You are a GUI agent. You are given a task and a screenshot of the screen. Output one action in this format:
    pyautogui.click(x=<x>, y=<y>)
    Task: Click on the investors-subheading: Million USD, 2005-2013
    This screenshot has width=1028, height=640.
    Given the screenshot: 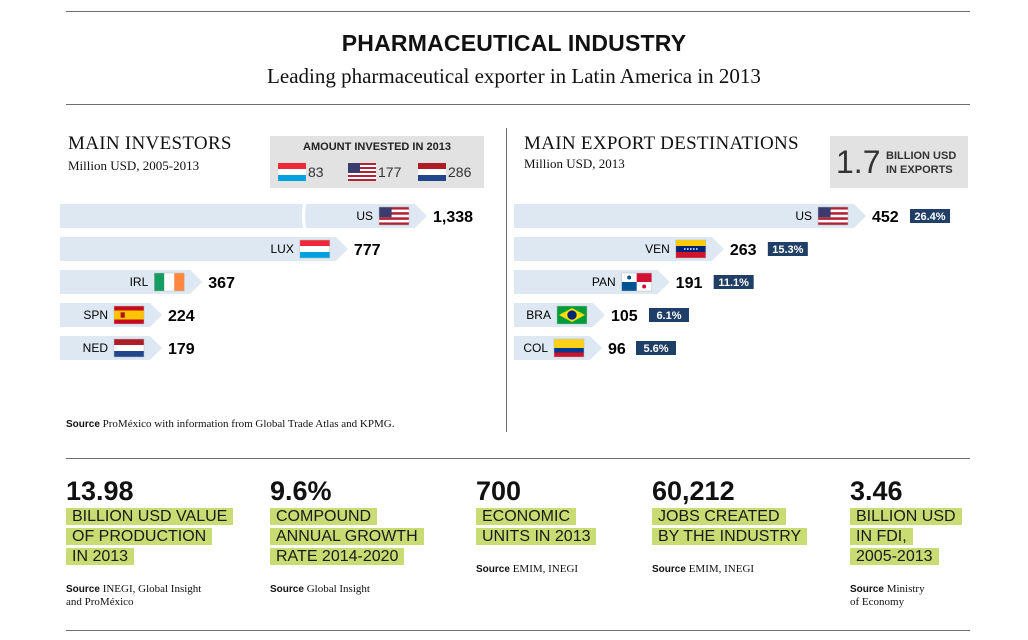 What is the action you would take?
    pyautogui.click(x=134, y=165)
    